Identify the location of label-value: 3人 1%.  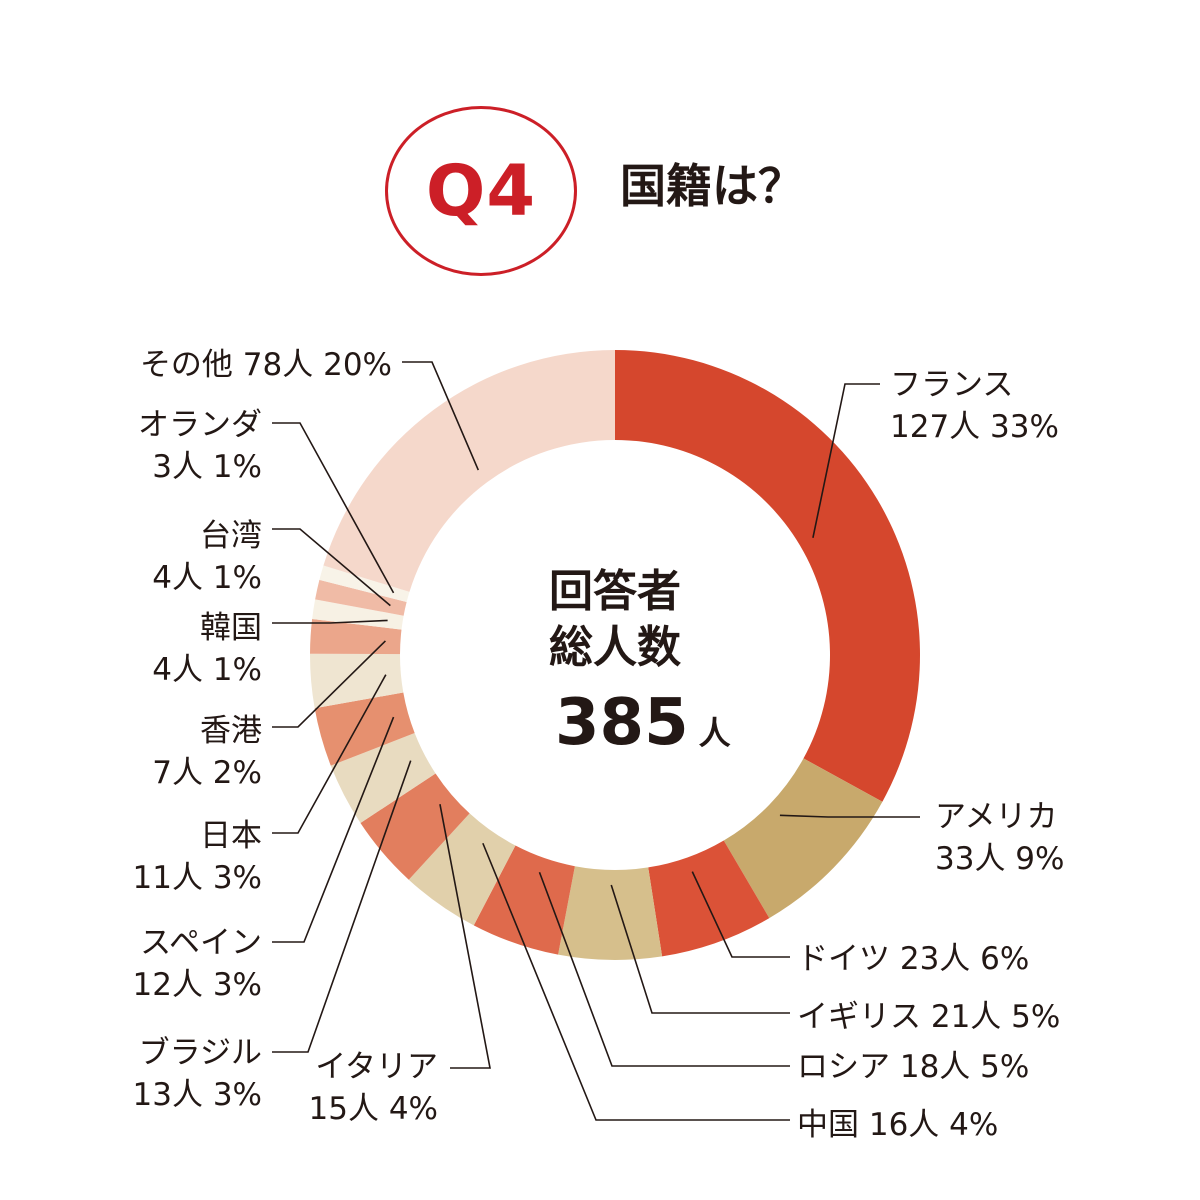
(207, 467).